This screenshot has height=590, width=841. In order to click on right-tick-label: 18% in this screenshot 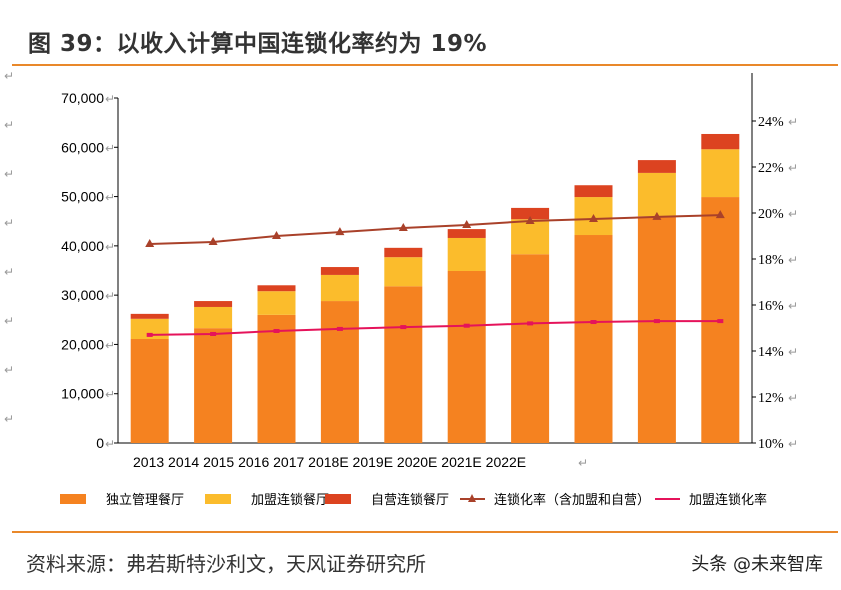, I will do `click(771, 260)`.